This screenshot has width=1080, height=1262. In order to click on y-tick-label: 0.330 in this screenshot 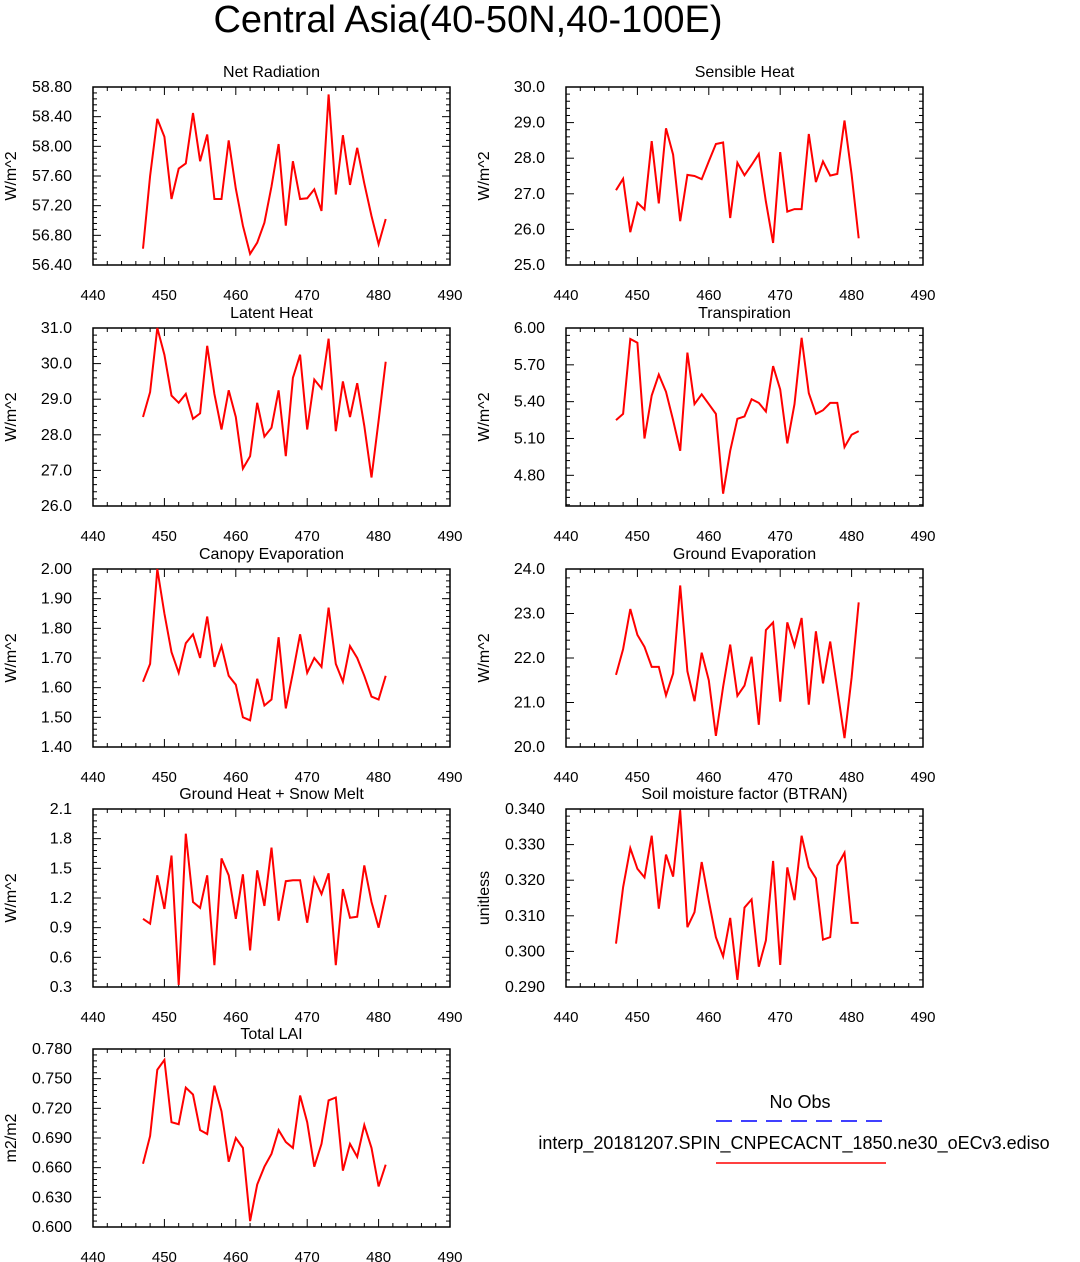, I will do `click(525, 845)`.